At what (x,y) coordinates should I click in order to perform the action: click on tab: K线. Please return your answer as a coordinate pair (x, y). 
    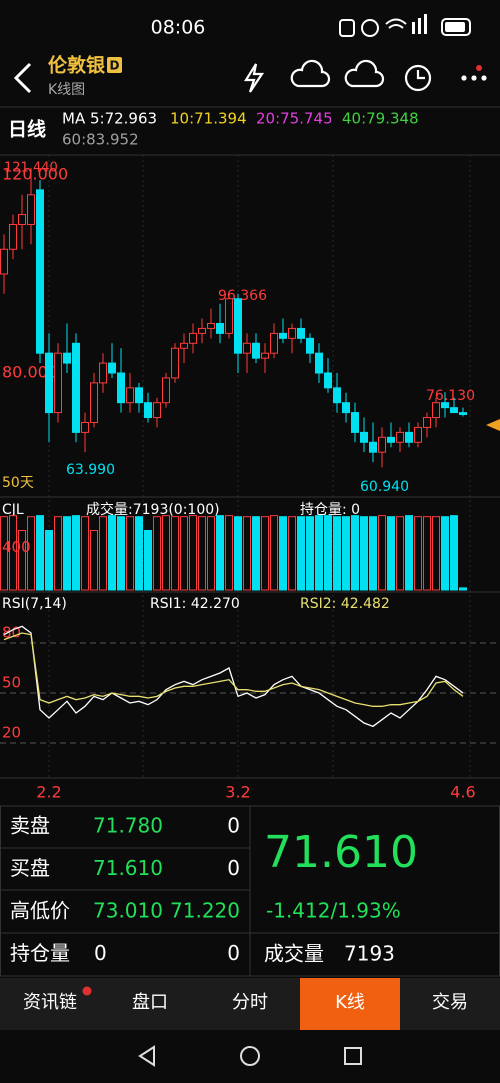
    Looking at the image, I should click on (350, 1002).